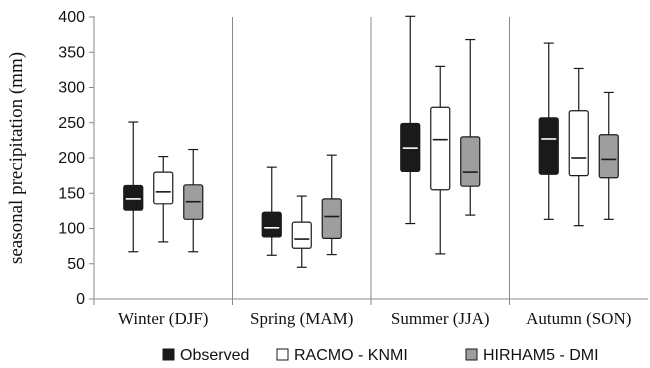  Describe the element at coordinates (351, 355) in the screenshot. I see `legend-label: RACMO - KNMI` at that location.